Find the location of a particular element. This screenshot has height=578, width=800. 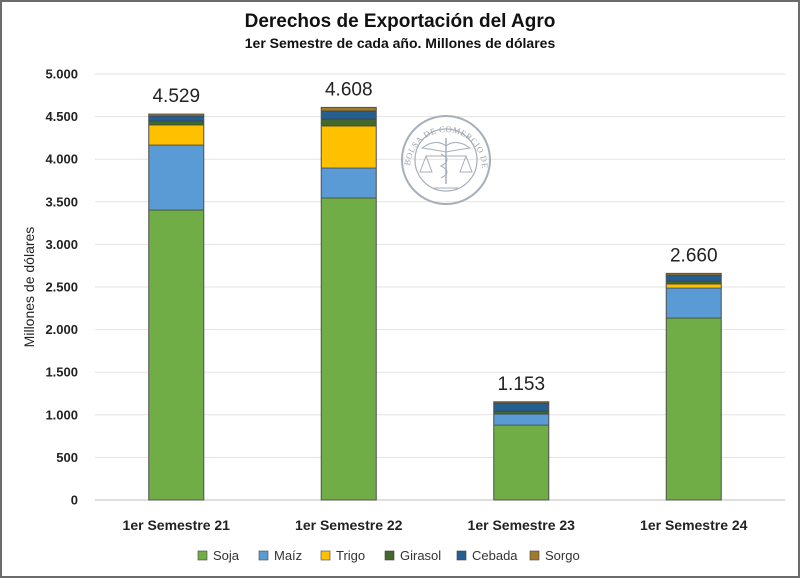

y-tick-label: 4.500 is located at coordinates (61, 116).